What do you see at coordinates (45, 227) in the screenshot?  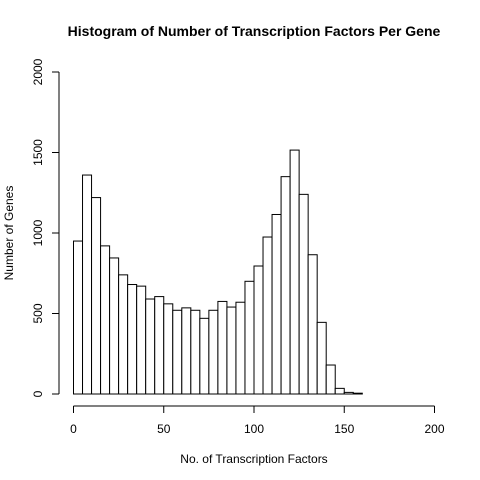 I see `y-axis: 0 500 1000 1500 2000` at bounding box center [45, 227].